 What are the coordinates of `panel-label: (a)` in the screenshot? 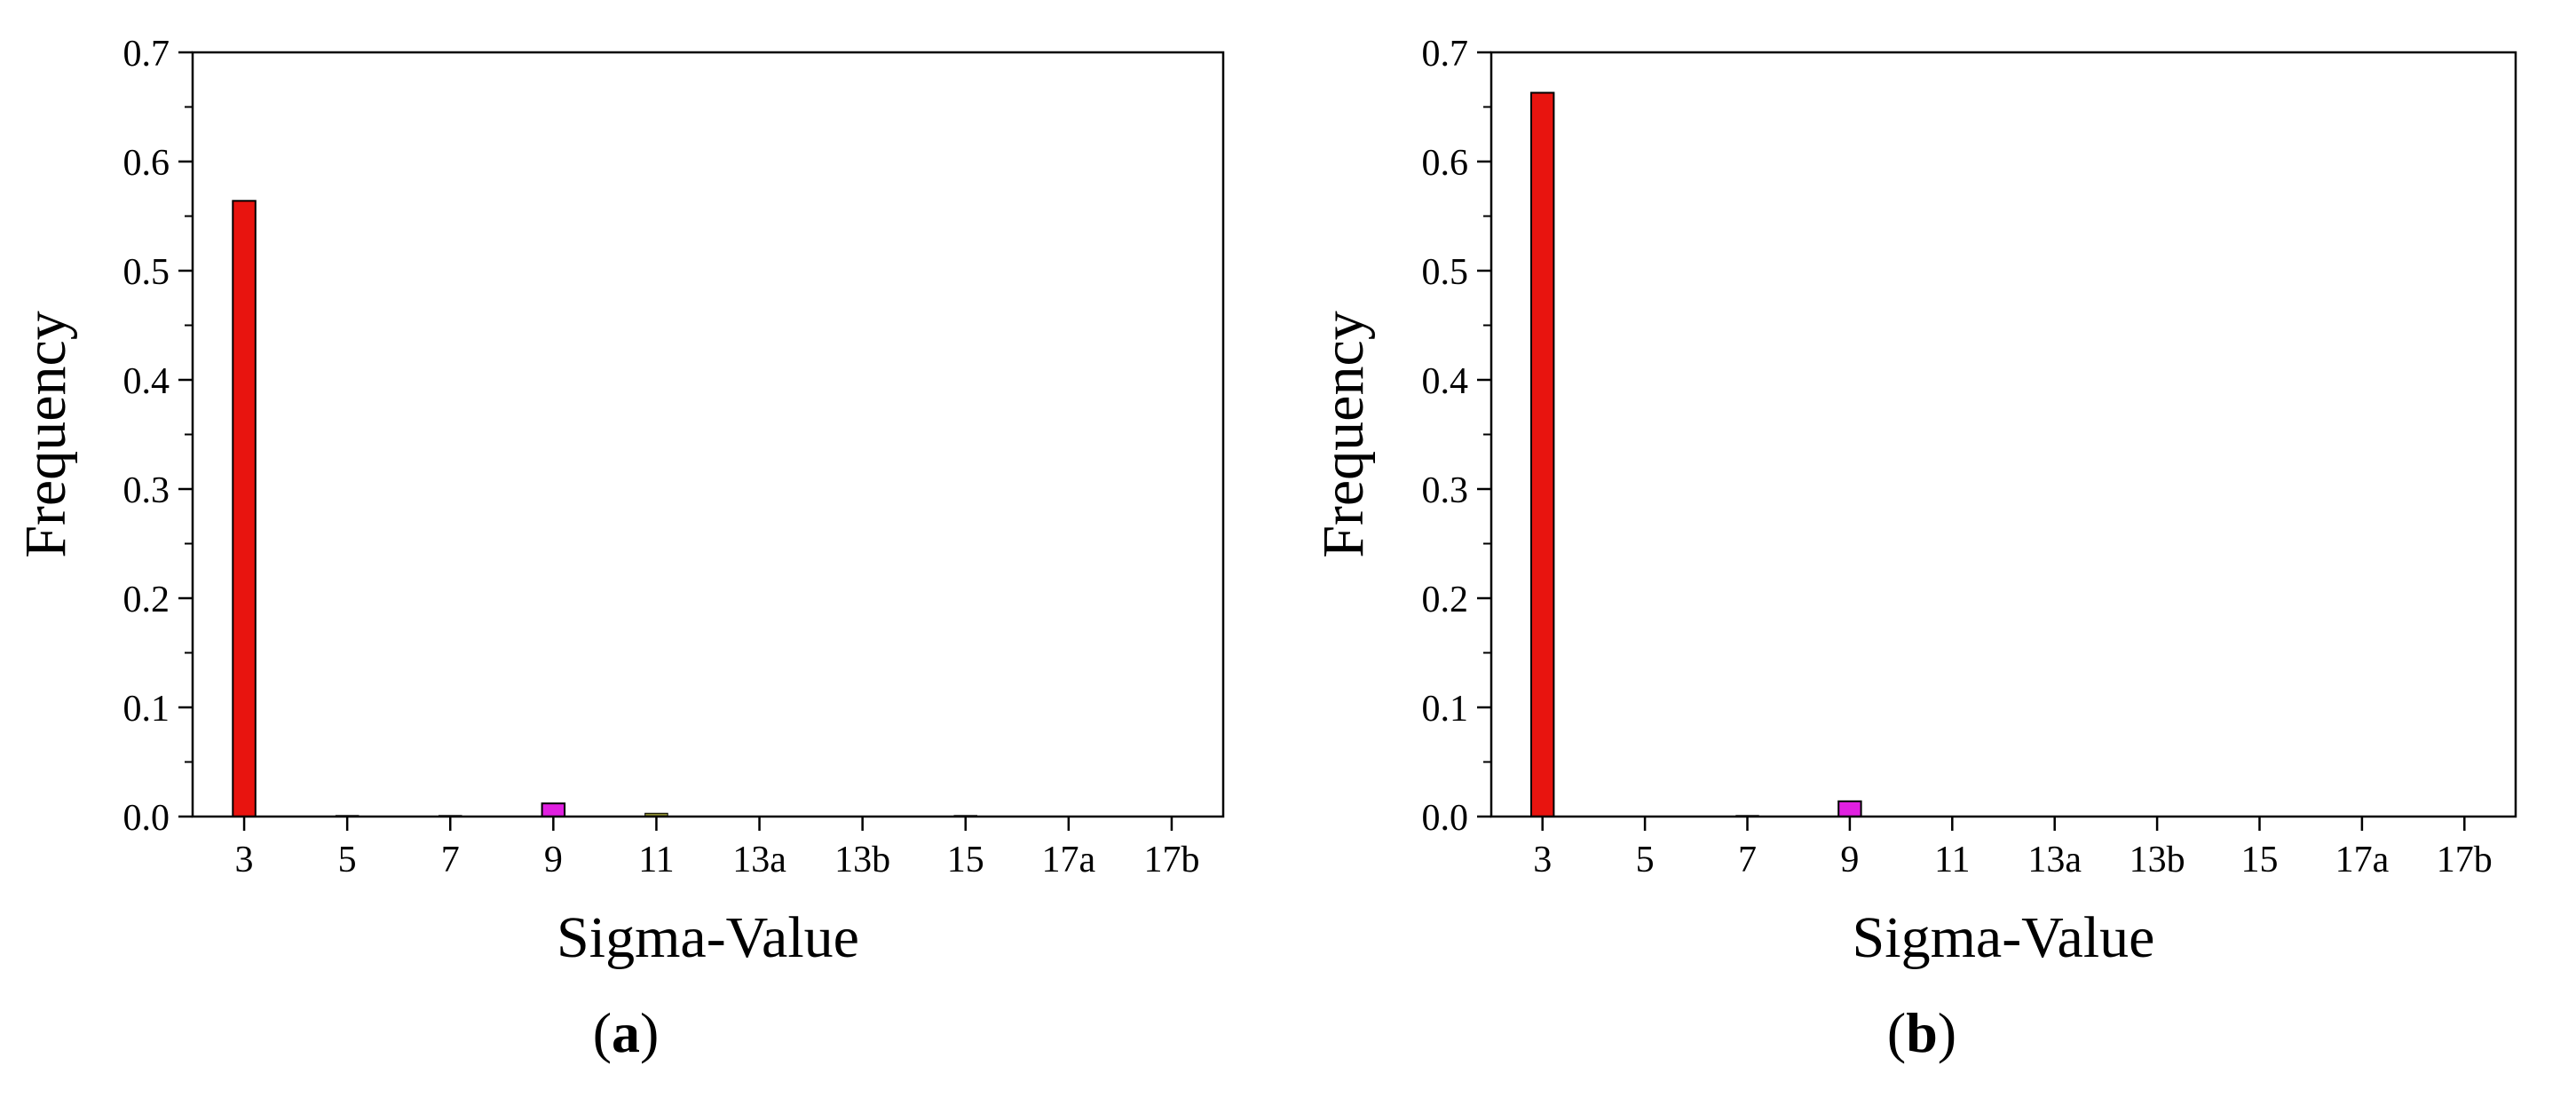 It's located at (626, 1032).